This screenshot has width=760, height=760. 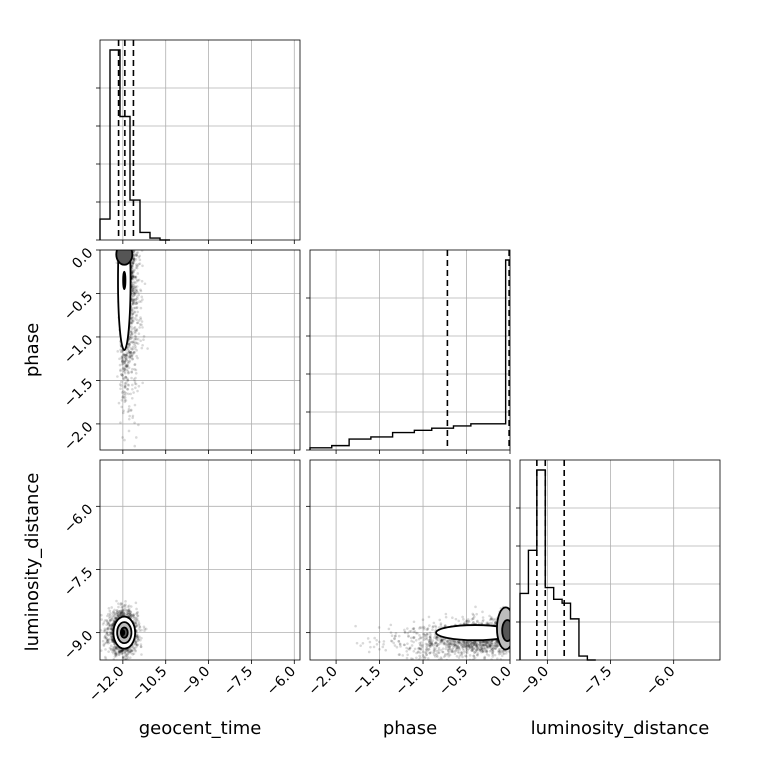 I want to click on 2d-panel-geocent_time-phase, so click(x=198, y=351).